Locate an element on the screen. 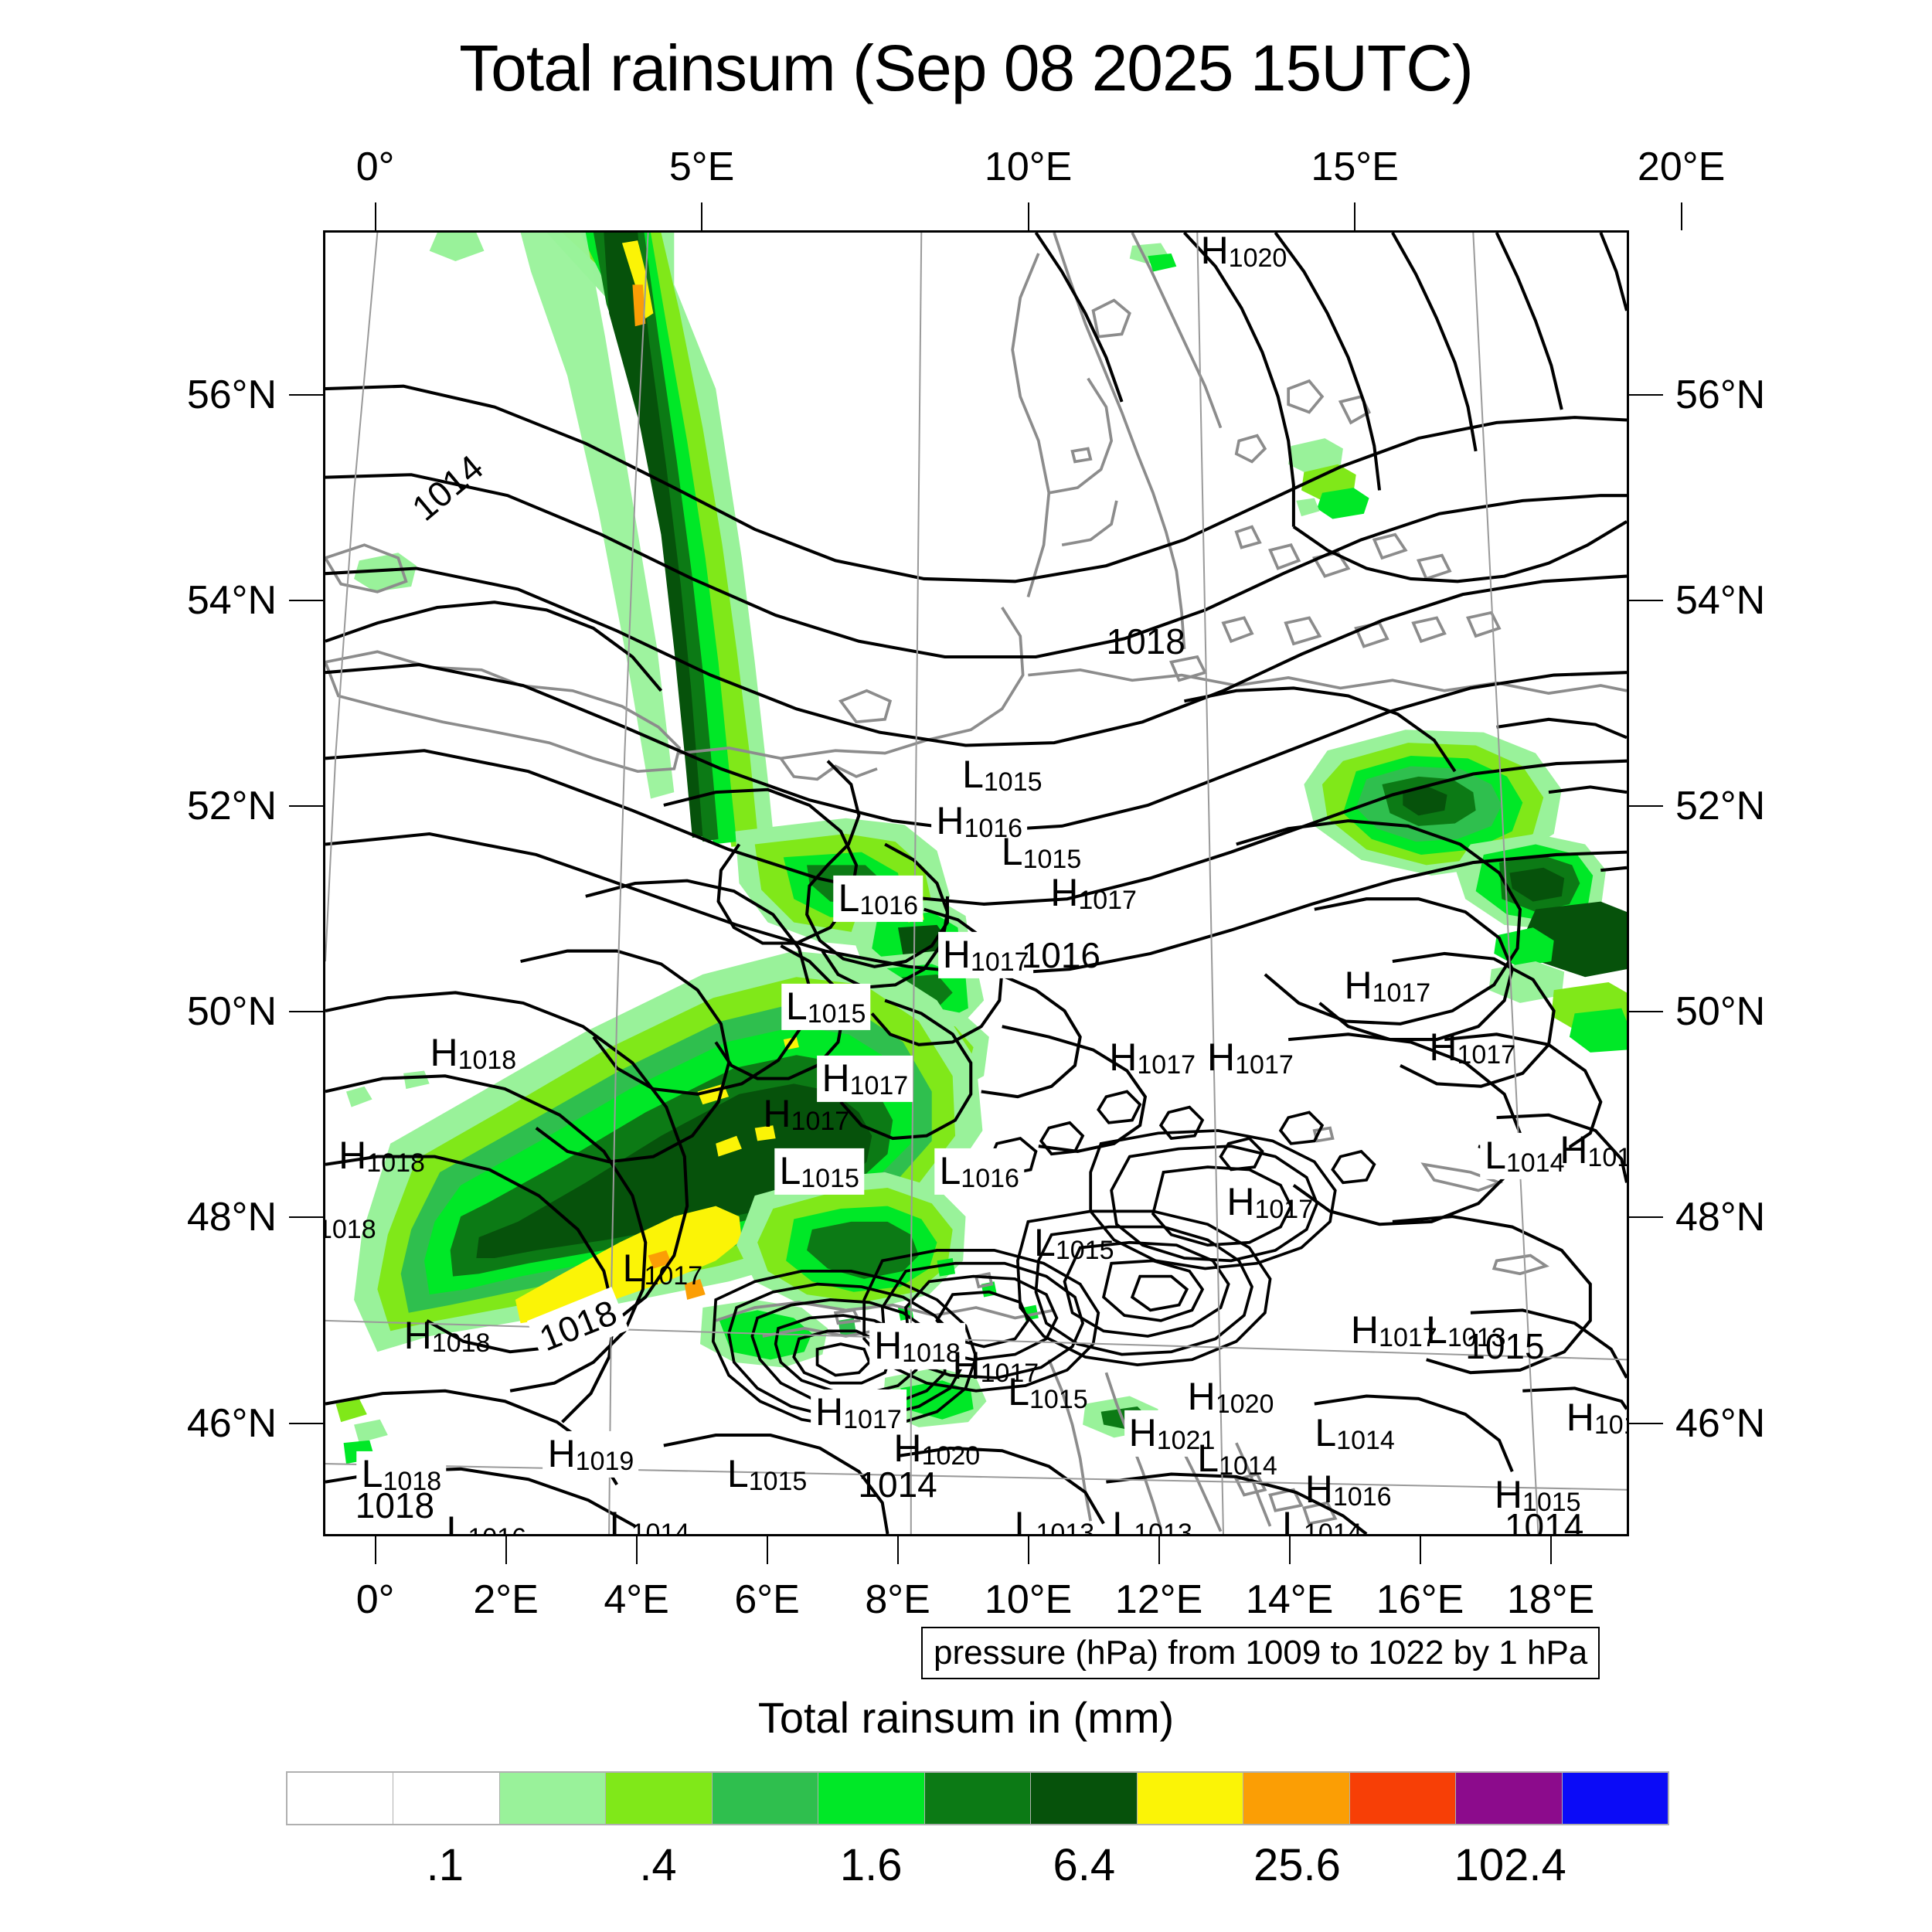 The width and height of the screenshot is (1932, 1932). axis-label-lat-left: 54°N is located at coordinates (232, 601).